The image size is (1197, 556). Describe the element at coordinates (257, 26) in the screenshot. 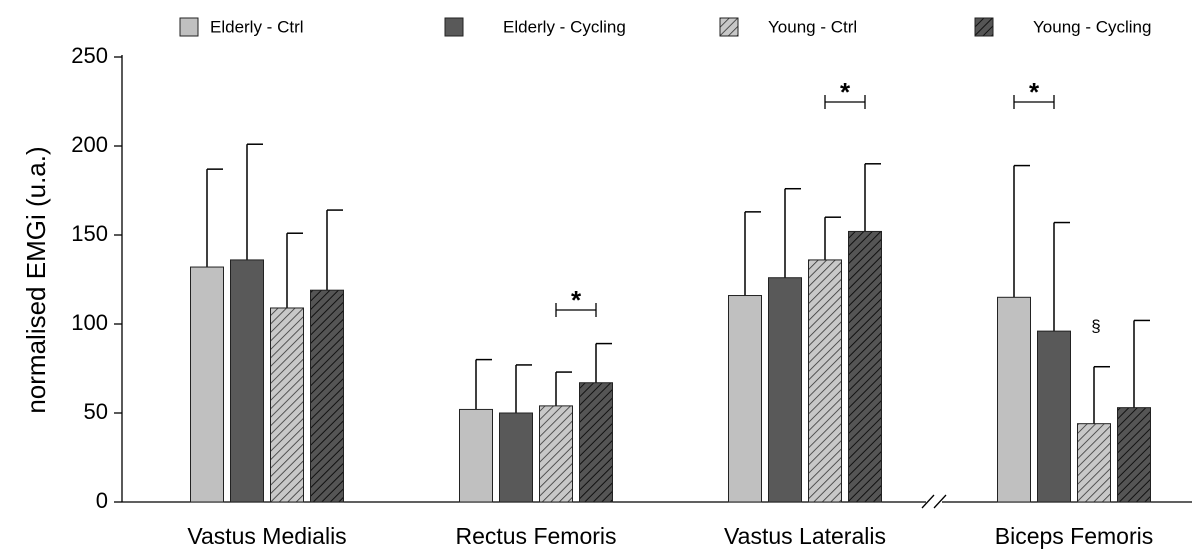

I see `legend-label: Elderly - Ctrl` at that location.